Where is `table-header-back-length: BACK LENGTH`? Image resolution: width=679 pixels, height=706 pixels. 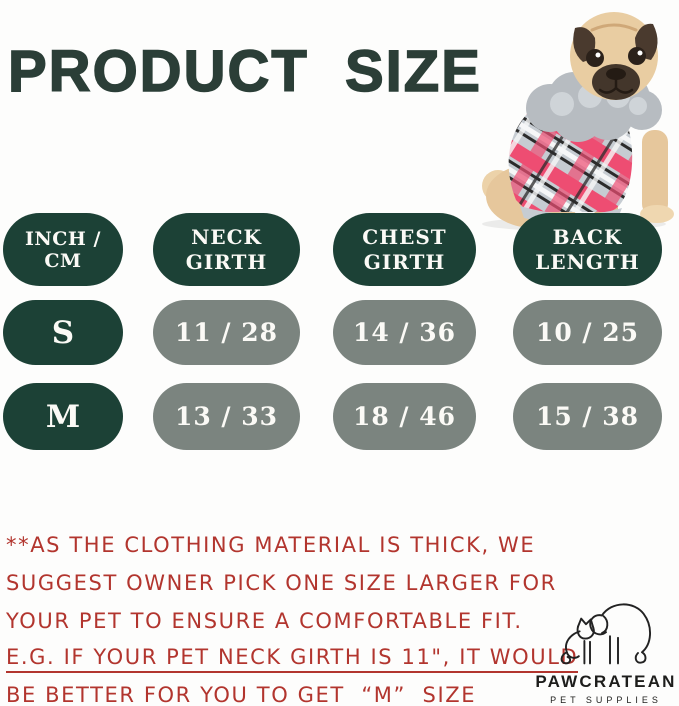
table-header-back-length: BACK LENGTH is located at coordinates (587, 249).